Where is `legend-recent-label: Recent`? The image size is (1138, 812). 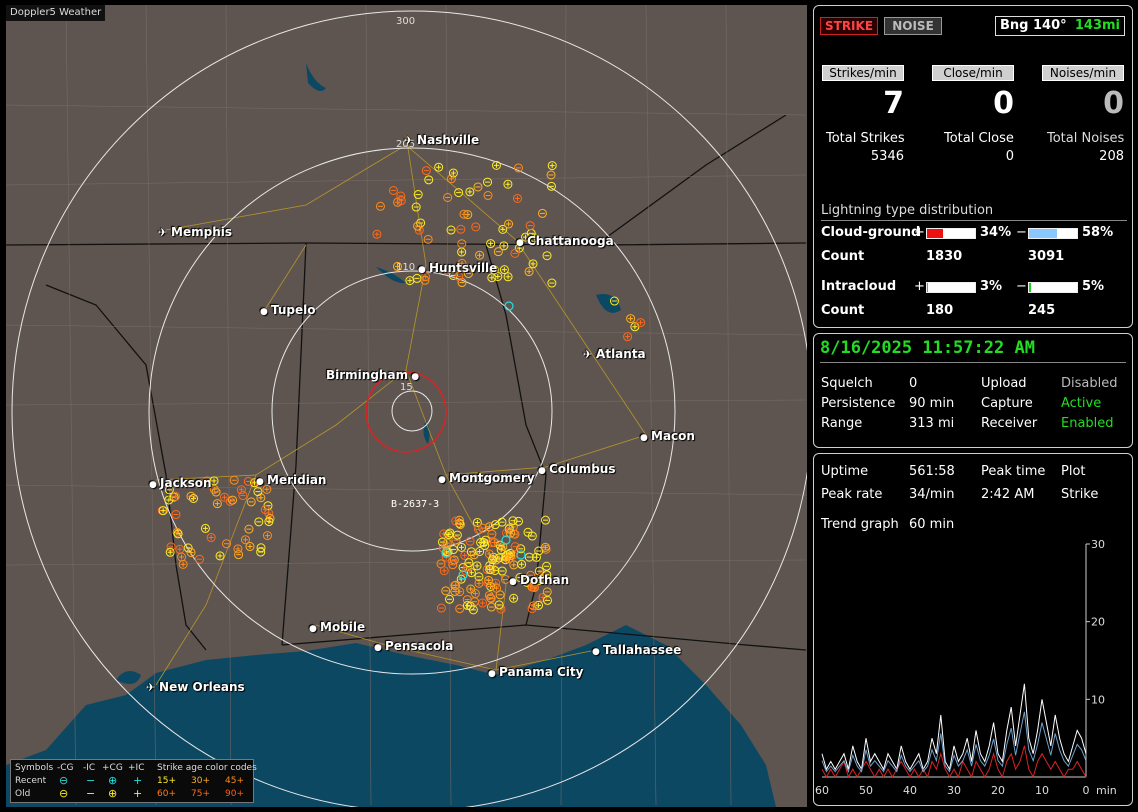 legend-recent-label: Recent is located at coordinates (31, 781).